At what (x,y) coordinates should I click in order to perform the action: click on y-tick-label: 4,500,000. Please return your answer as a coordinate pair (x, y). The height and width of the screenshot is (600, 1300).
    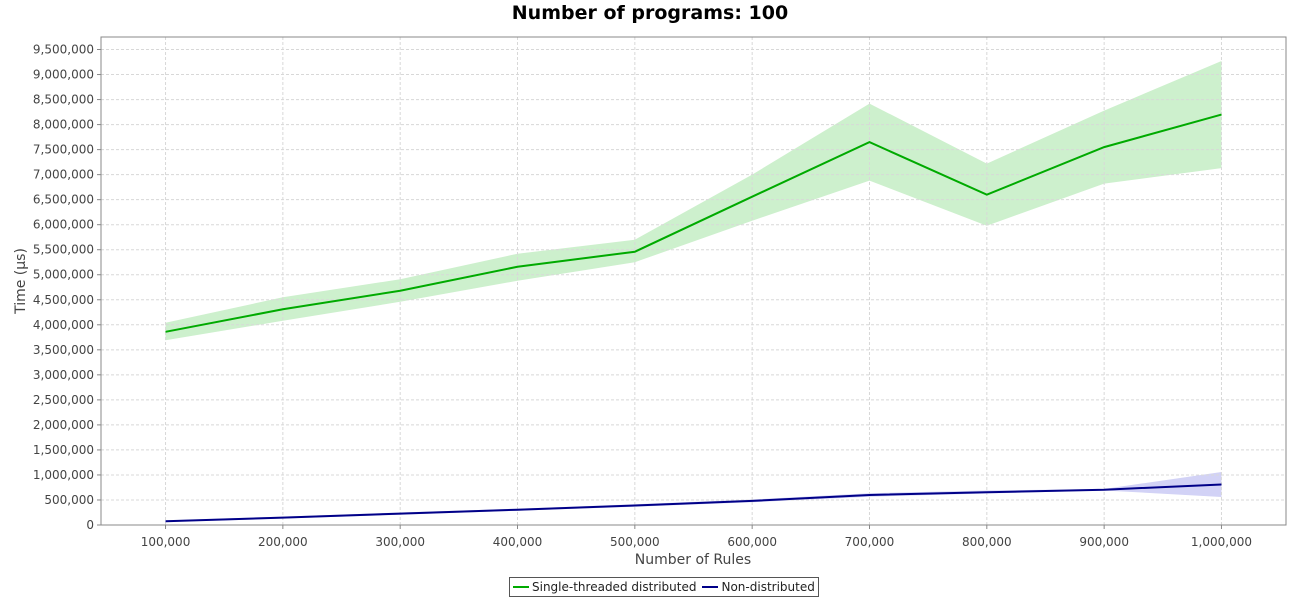
    Looking at the image, I should click on (63, 300).